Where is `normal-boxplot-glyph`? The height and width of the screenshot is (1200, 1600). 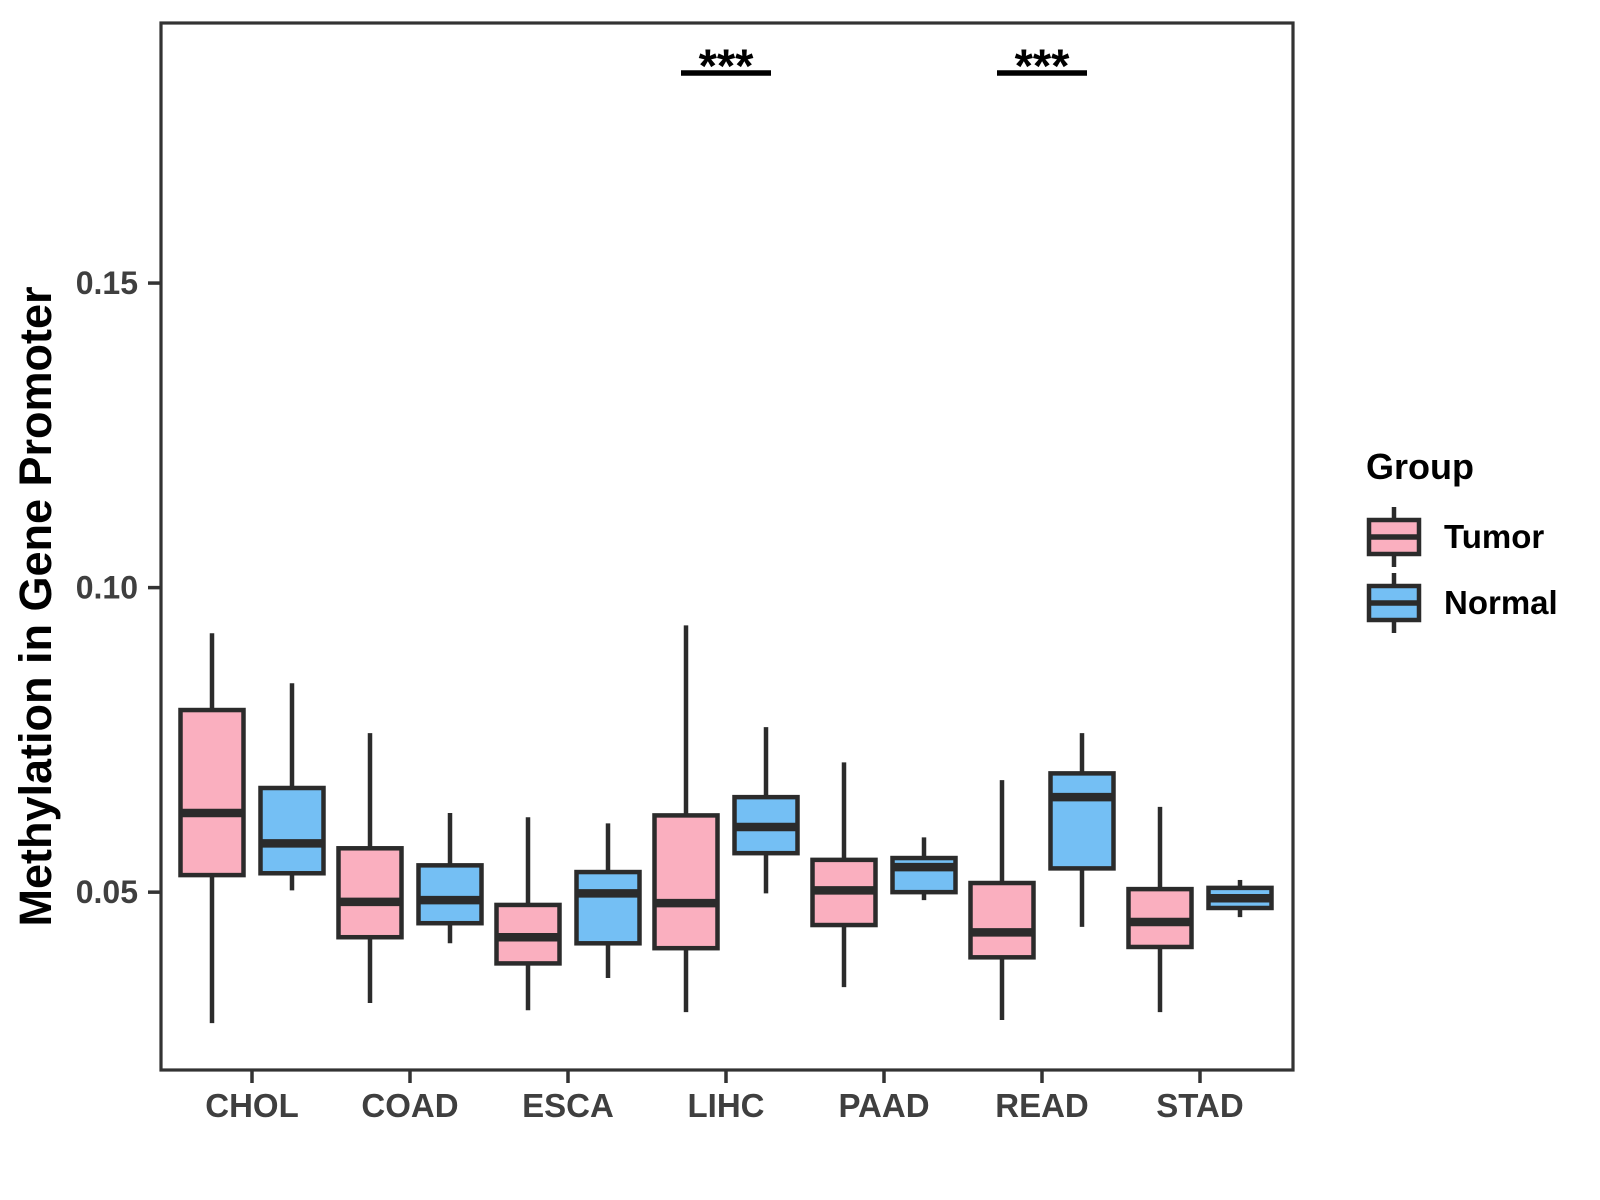 normal-boxplot-glyph is located at coordinates (1394, 603).